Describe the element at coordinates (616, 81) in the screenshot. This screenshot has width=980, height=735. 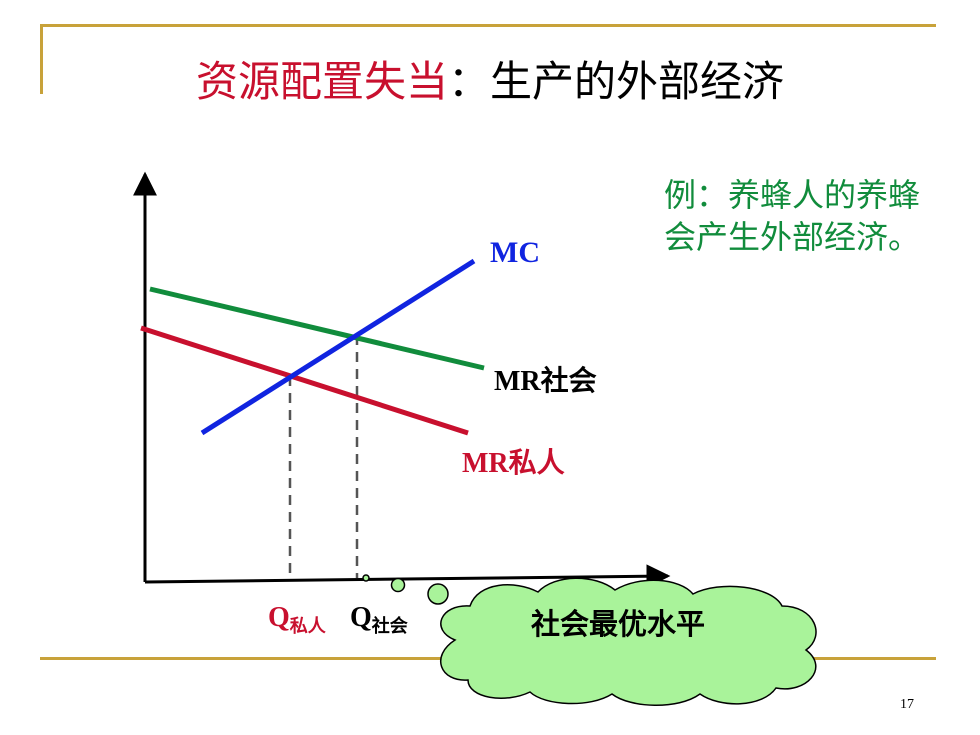
I see `title-rest: ：生产的外部经济` at that location.